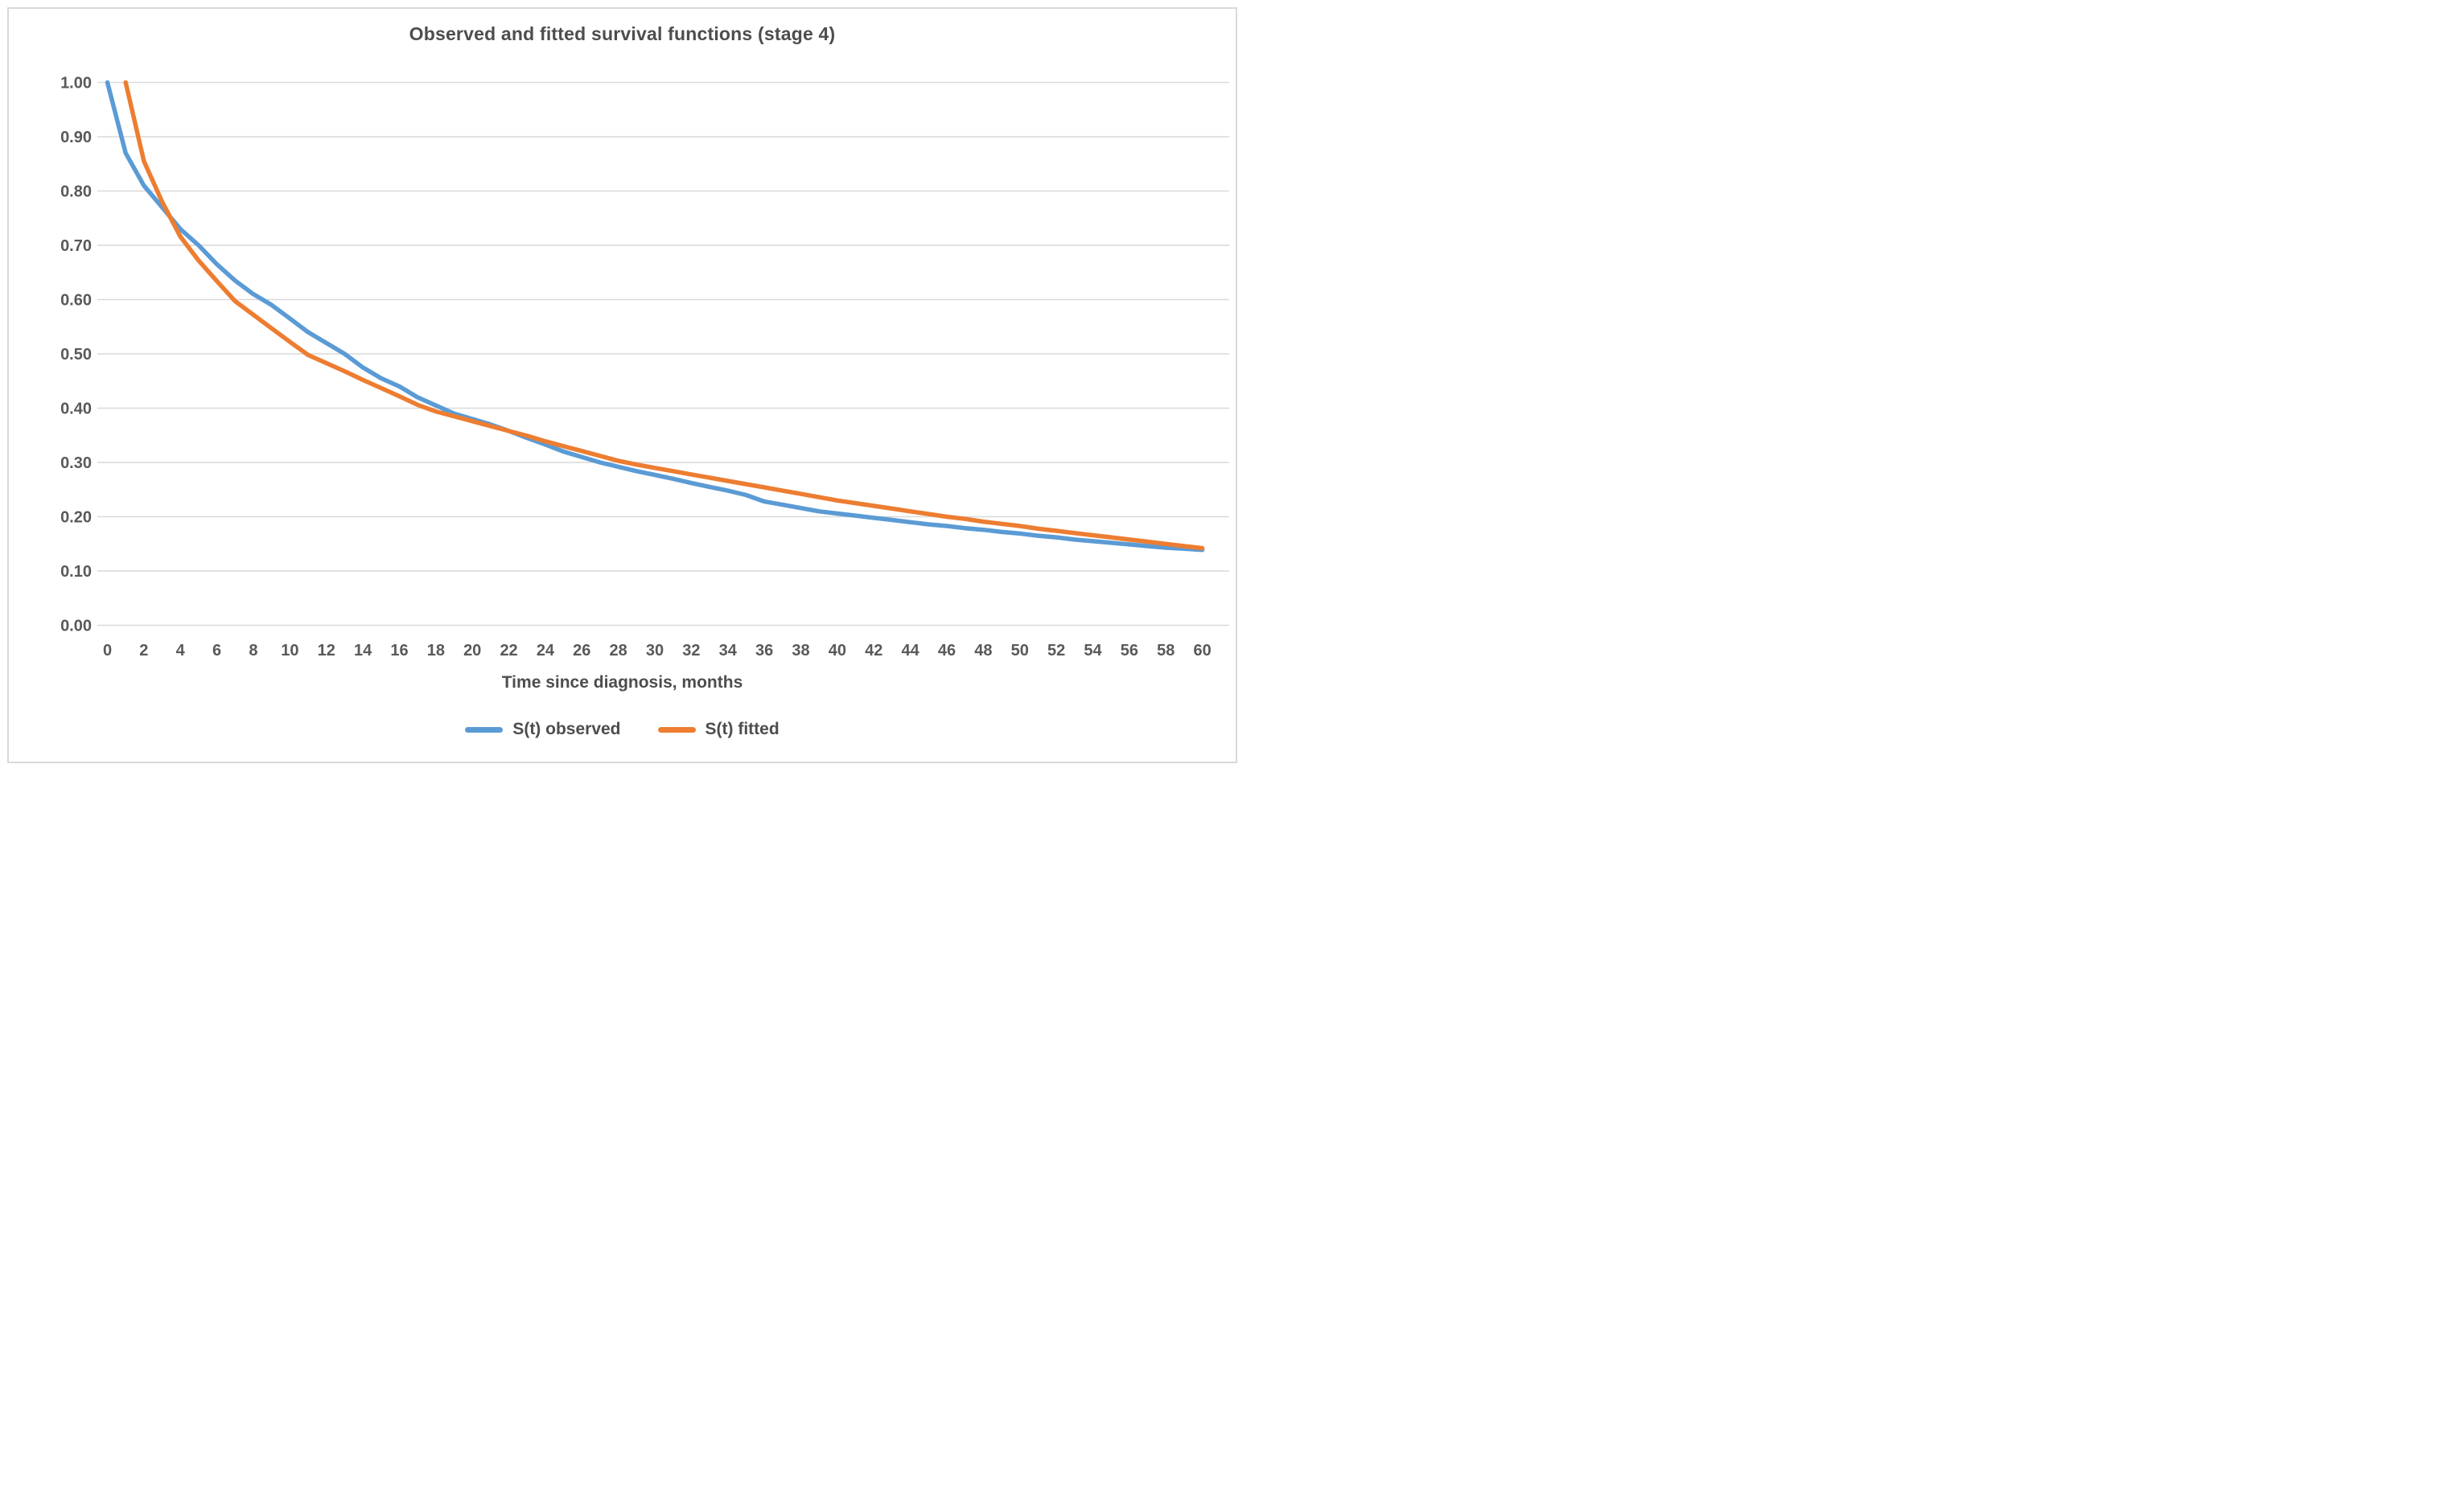 This screenshot has width=2460, height=1512. Describe the element at coordinates (622, 730) in the screenshot. I see `legend: S(t) observed S(t) fitted` at that location.